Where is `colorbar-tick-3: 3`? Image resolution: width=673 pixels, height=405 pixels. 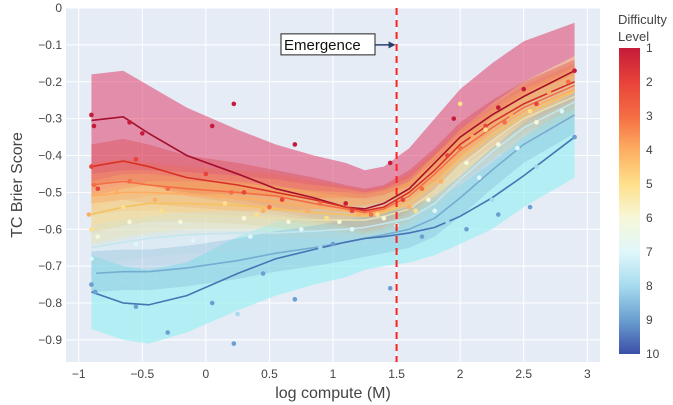 colorbar-tick-3: 3 is located at coordinates (649, 116).